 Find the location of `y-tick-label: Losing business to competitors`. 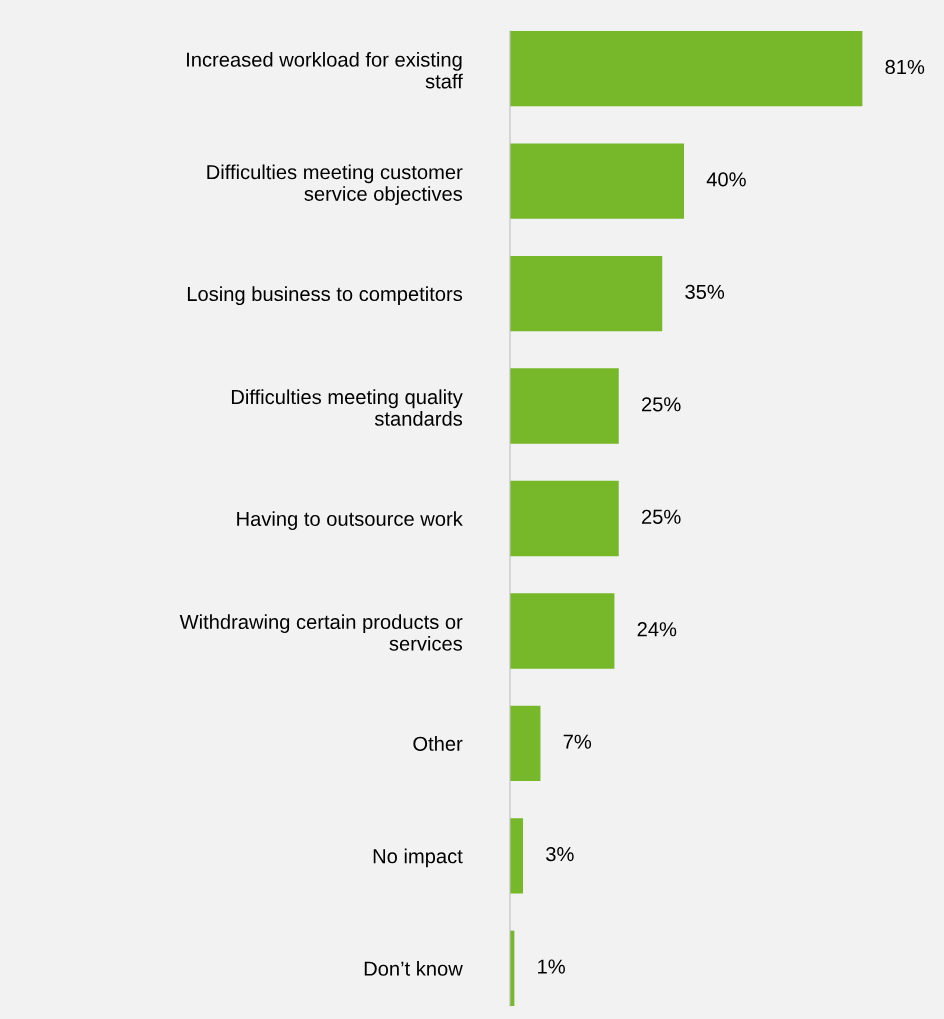

y-tick-label: Losing business to competitors is located at coordinates (325, 296).